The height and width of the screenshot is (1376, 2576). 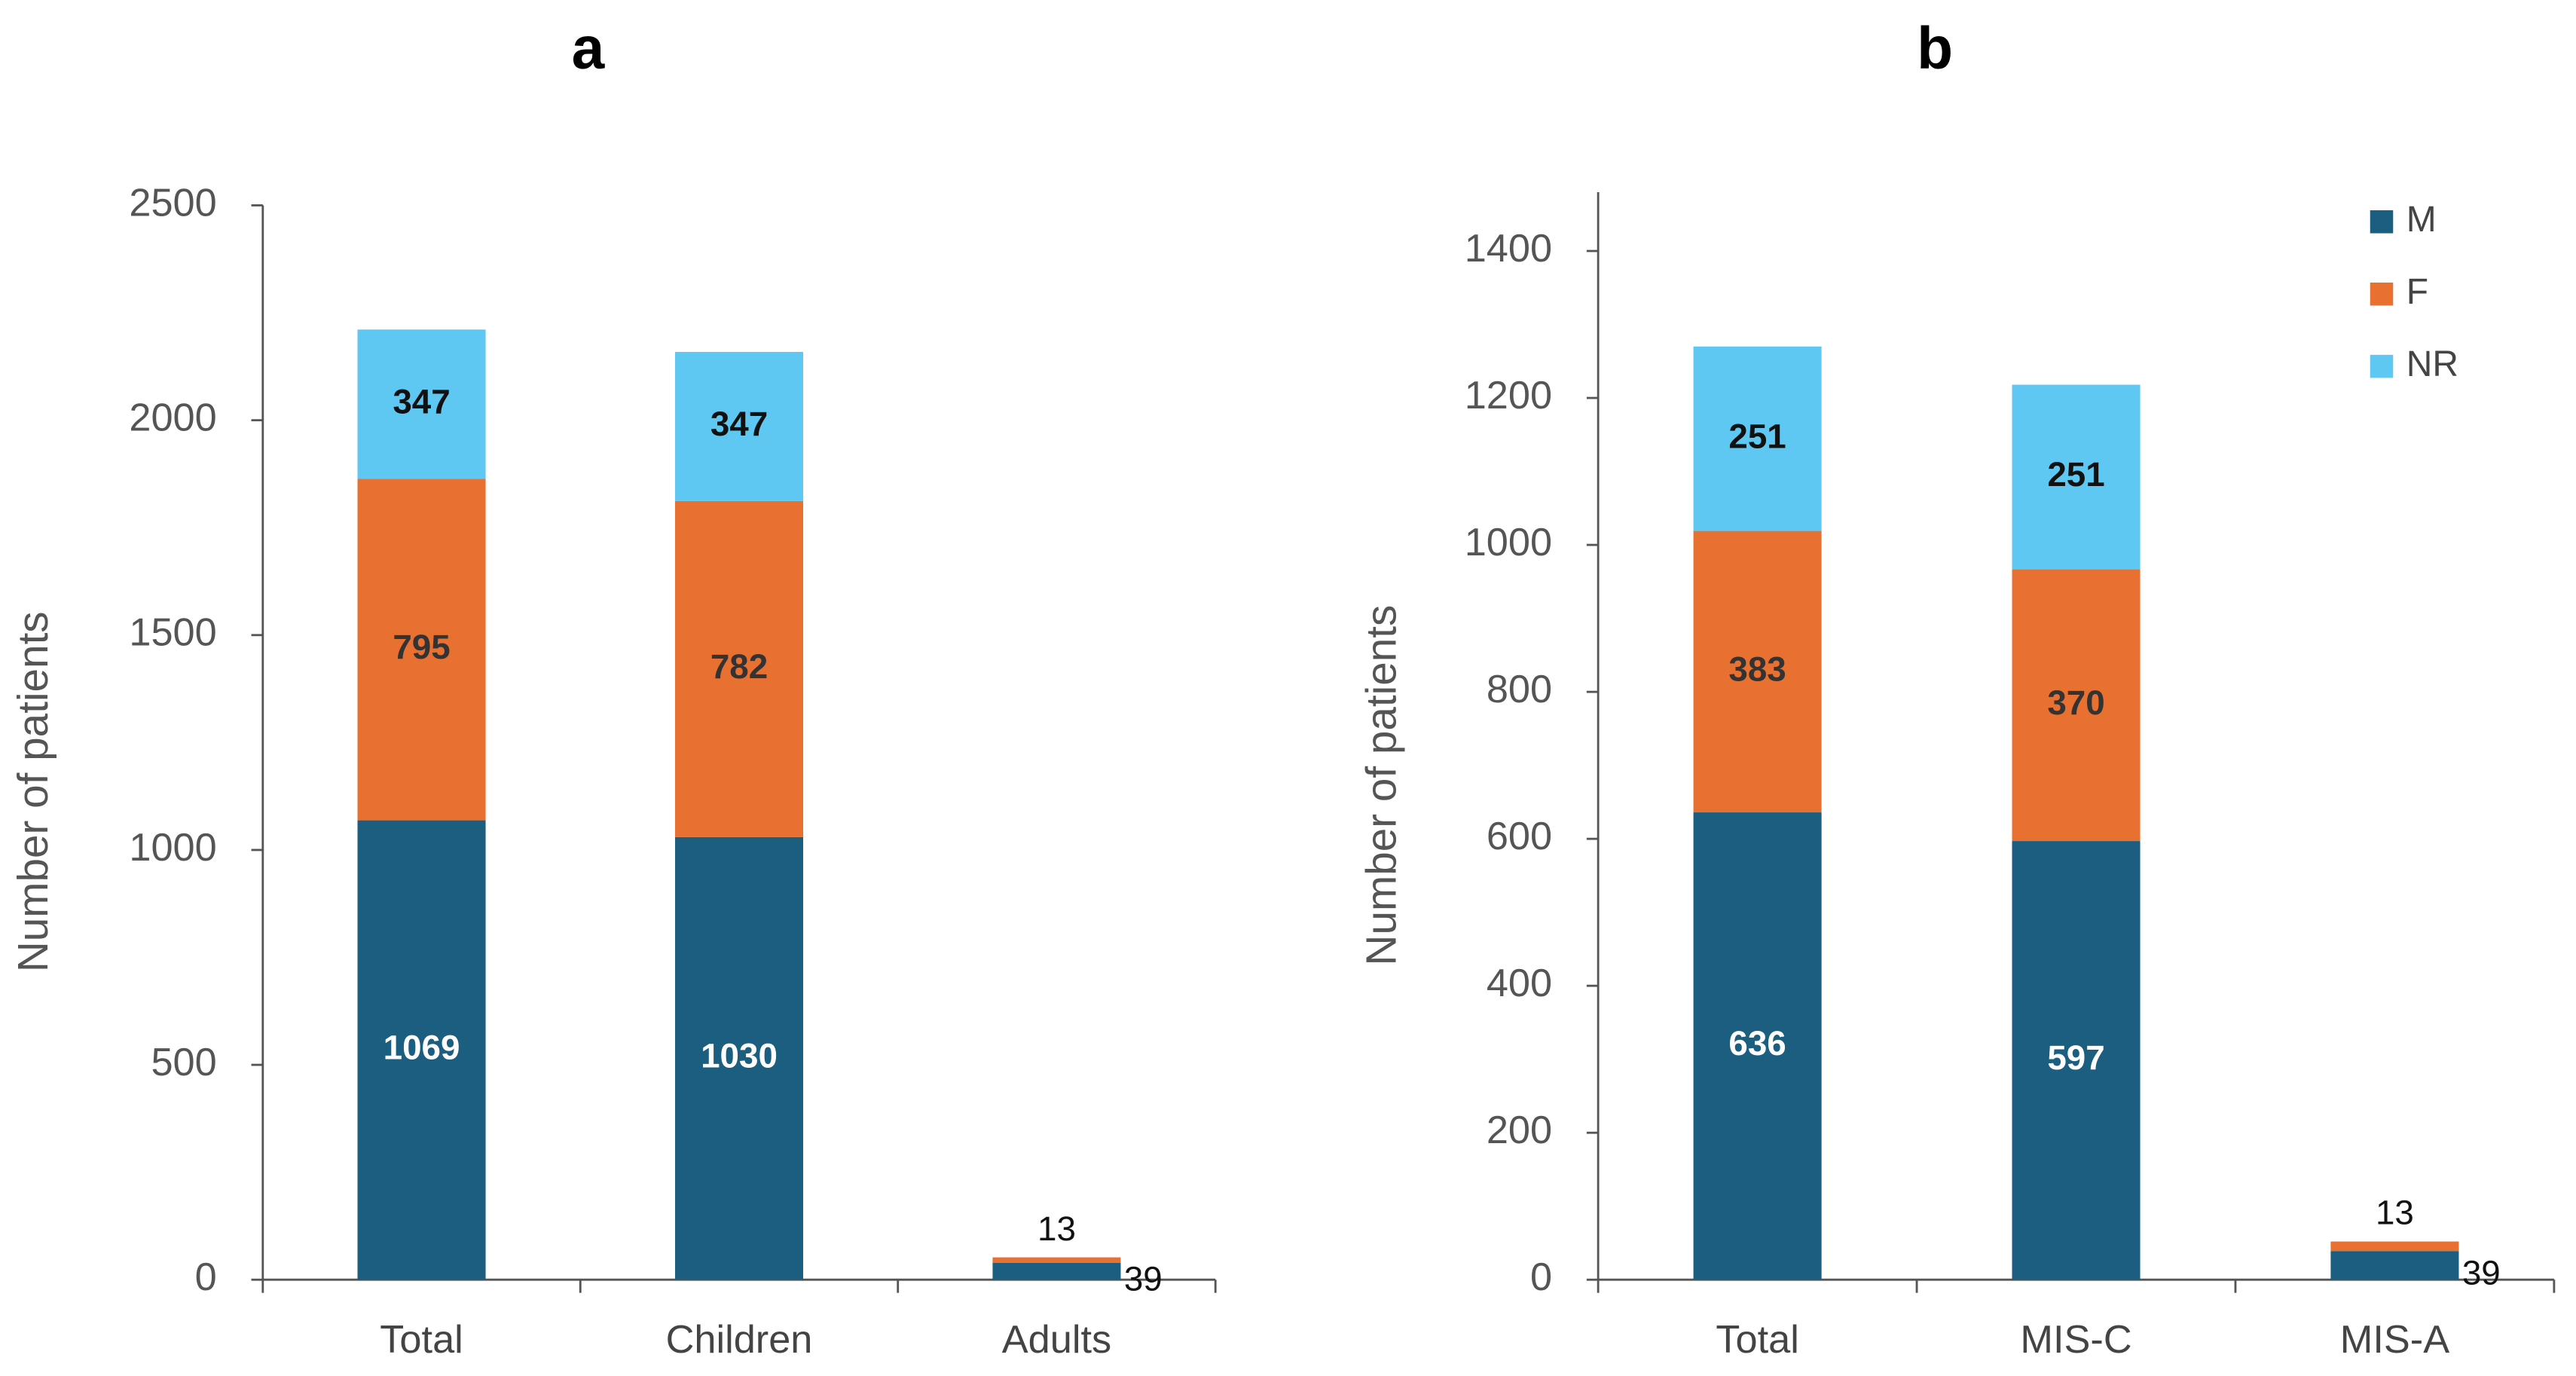 I want to click on data-label: 795, so click(x=421, y=647).